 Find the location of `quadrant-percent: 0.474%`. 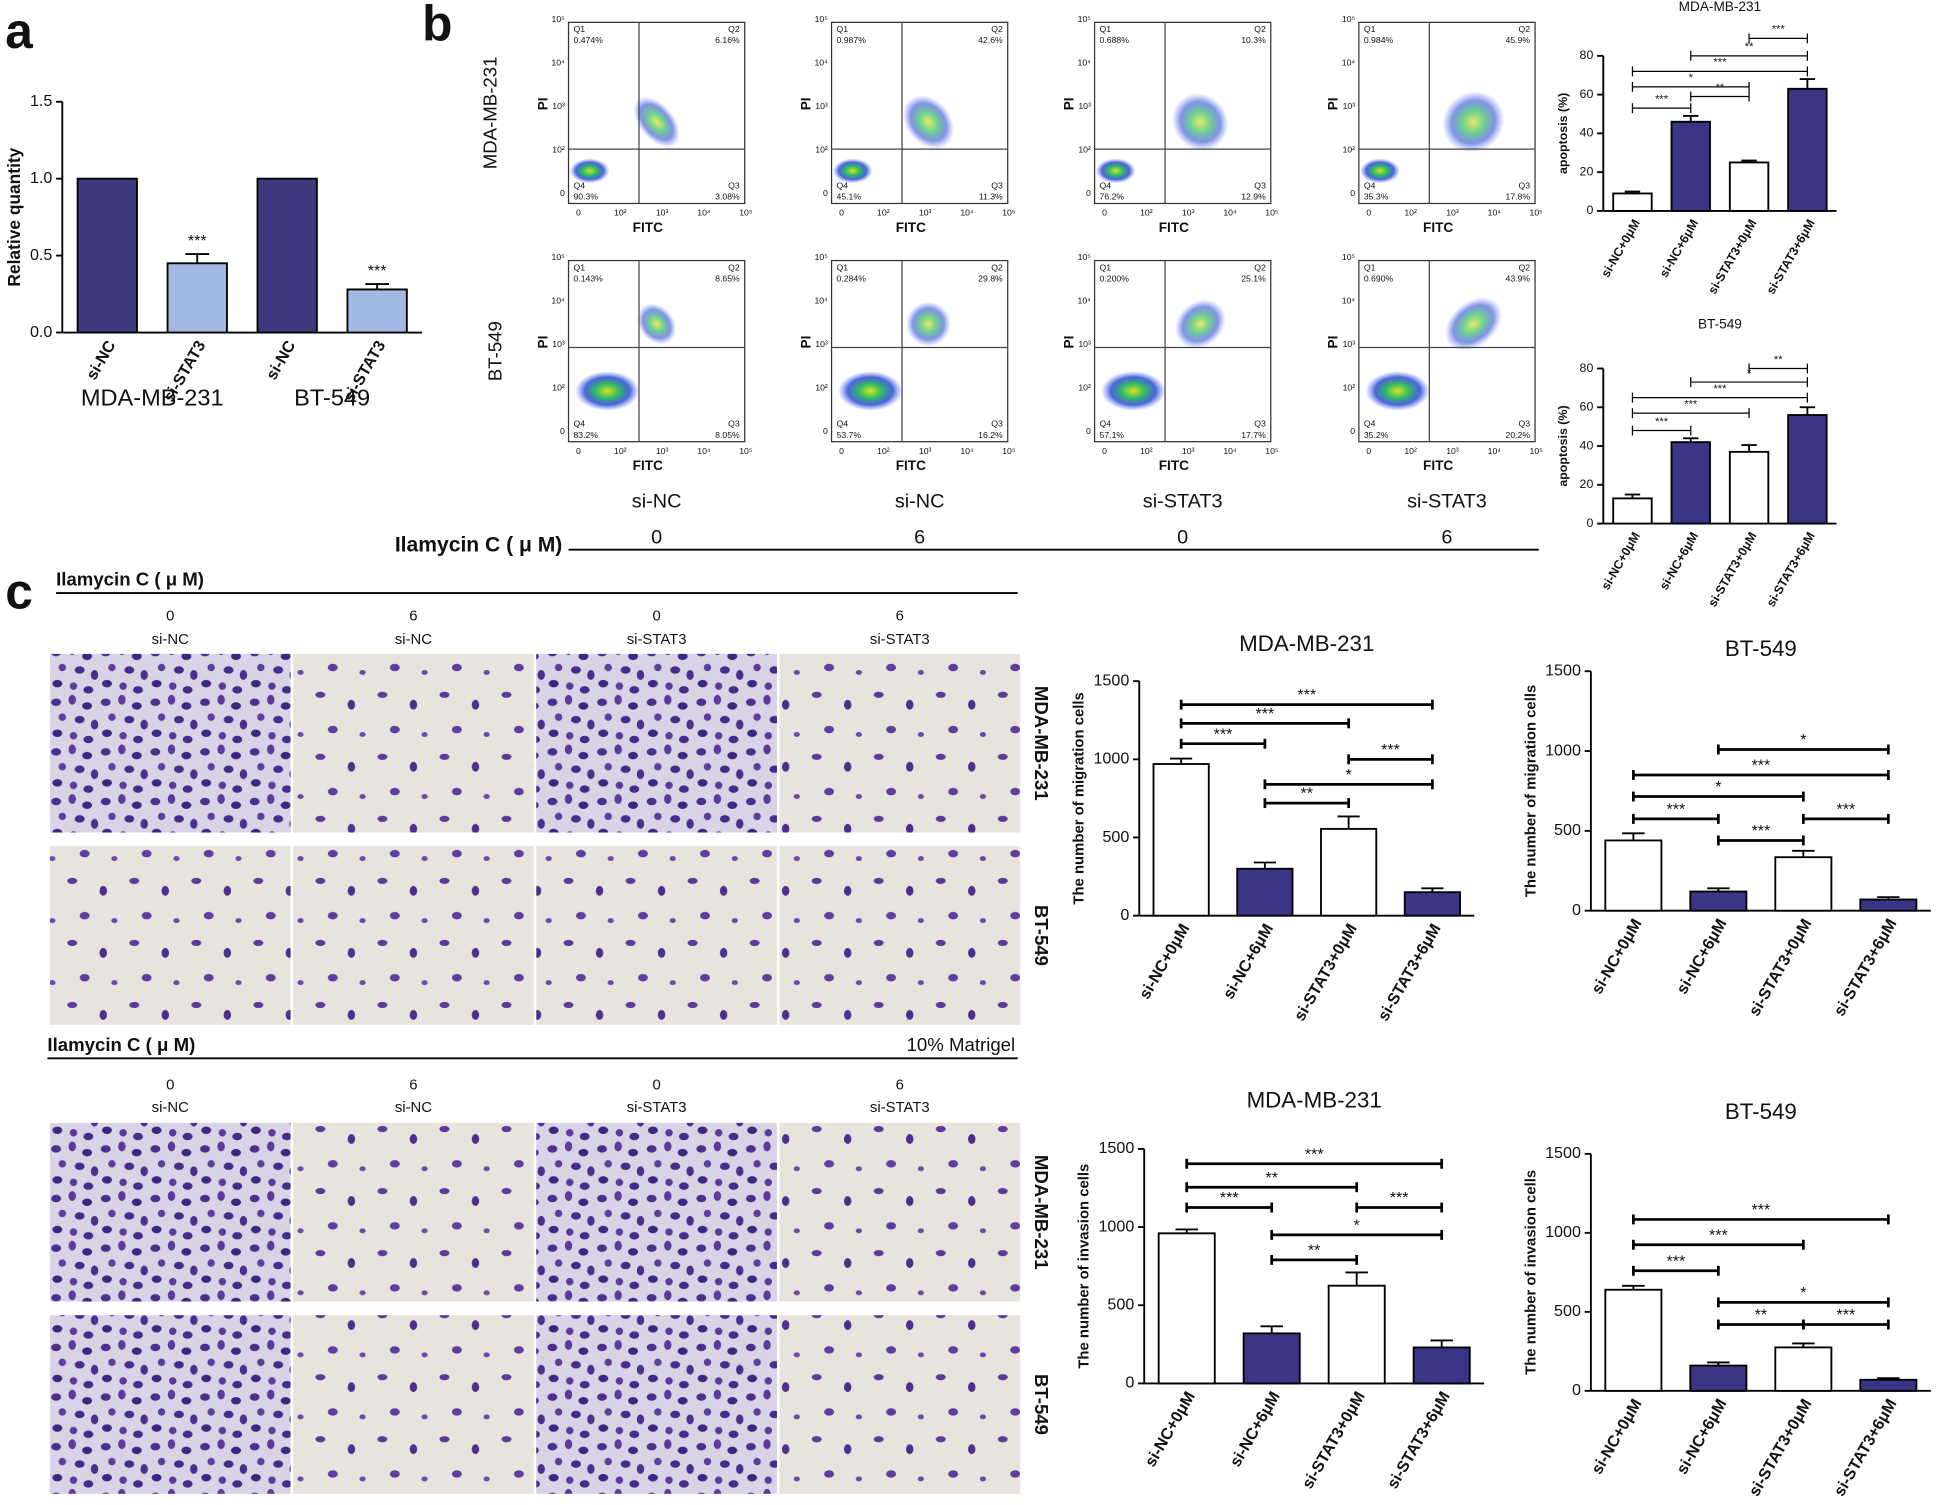

quadrant-percent: 0.474% is located at coordinates (588, 40).